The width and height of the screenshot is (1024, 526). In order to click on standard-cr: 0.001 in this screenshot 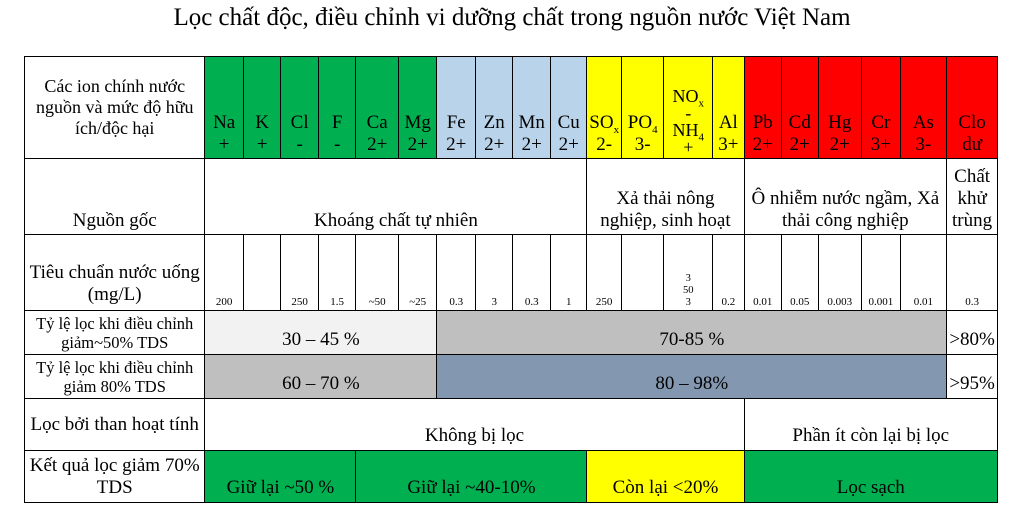, I will do `click(881, 272)`.